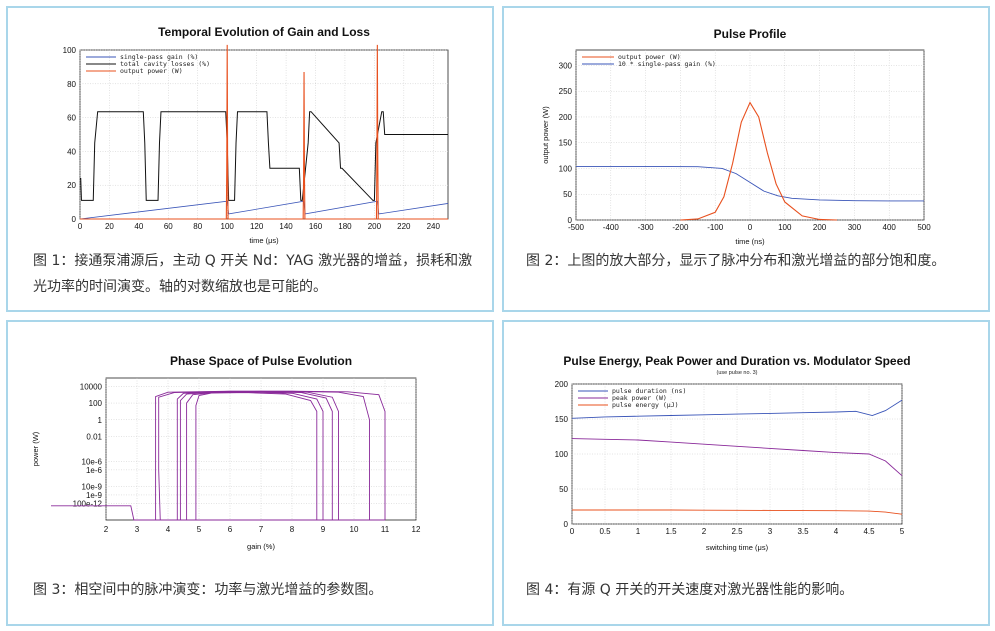  I want to click on y-tick-label: 10e-6, so click(92, 462).